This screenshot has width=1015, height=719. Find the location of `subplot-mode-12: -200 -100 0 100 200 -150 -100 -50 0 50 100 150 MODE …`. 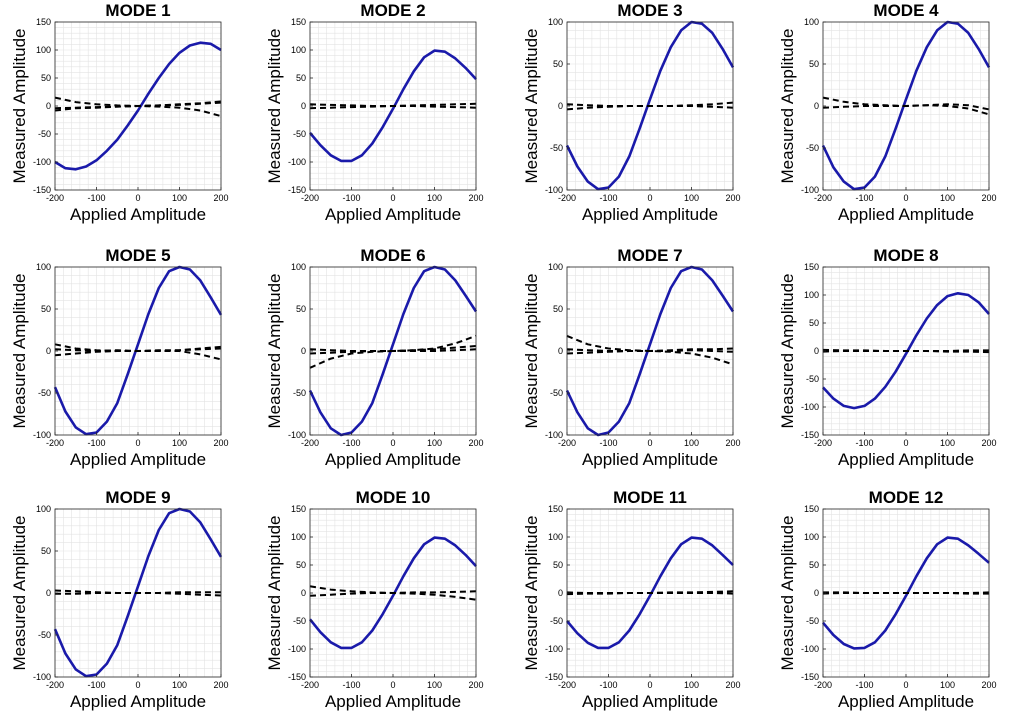

subplot-mode-12: -200 -100 0 100 200 -150 -100 -50 0 50 100 150 MODE … is located at coordinates (887, 599).